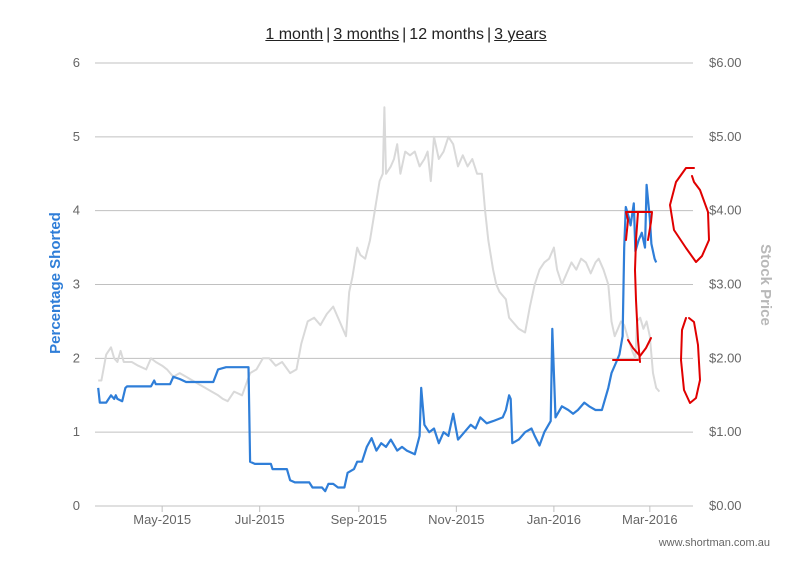 Image resolution: width=812 pixels, height=587 pixels. What do you see at coordinates (76, 136) in the screenshot?
I see `left-tick-label: 5` at bounding box center [76, 136].